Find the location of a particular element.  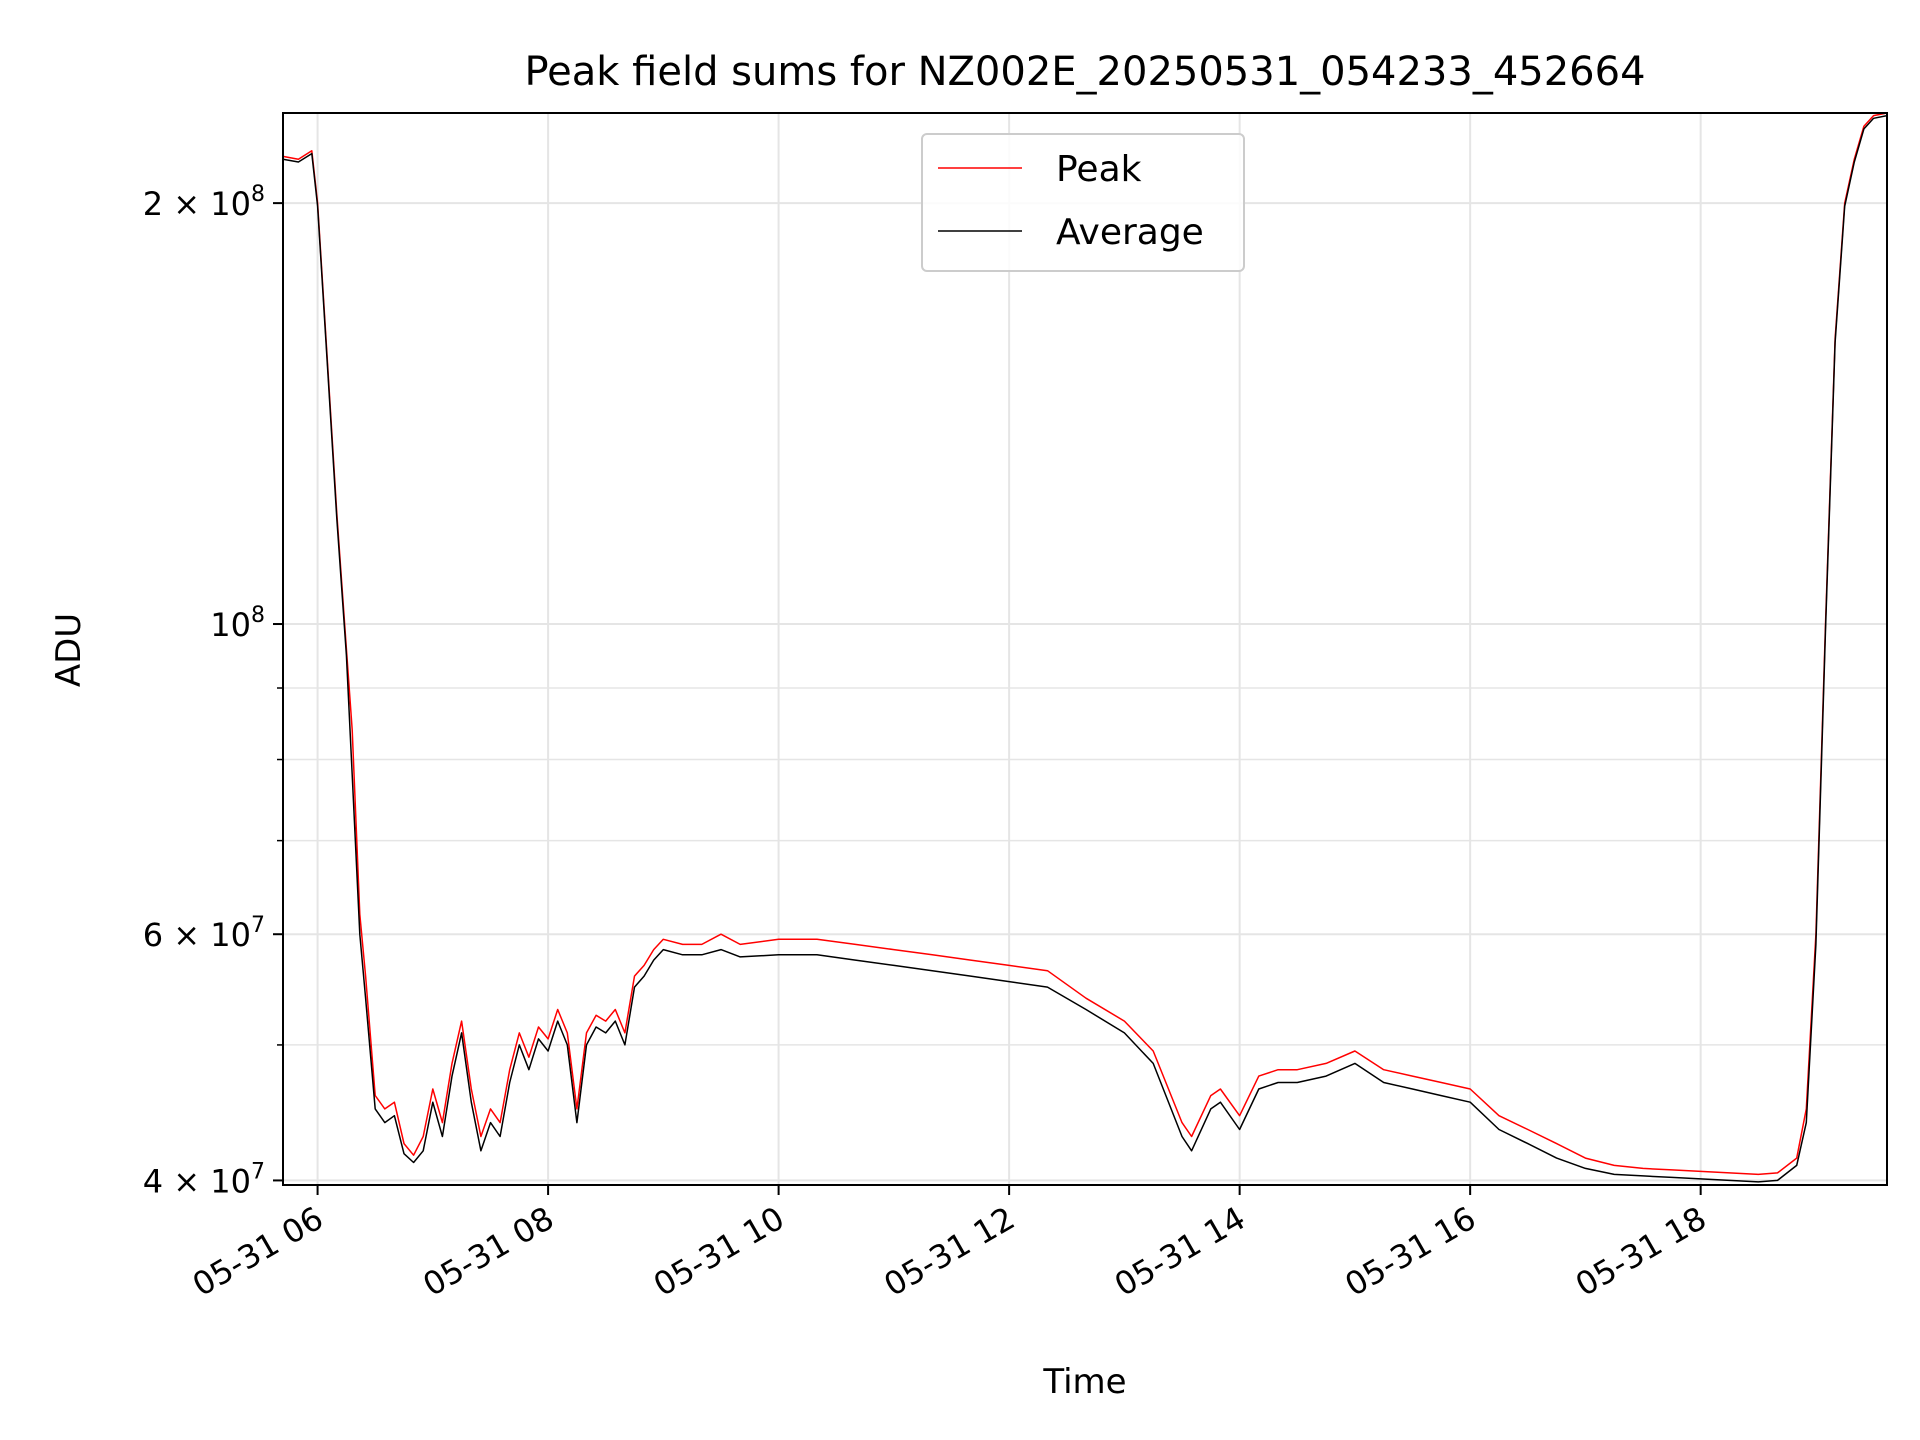

legend: Peak Average is located at coordinates (1083, 202).